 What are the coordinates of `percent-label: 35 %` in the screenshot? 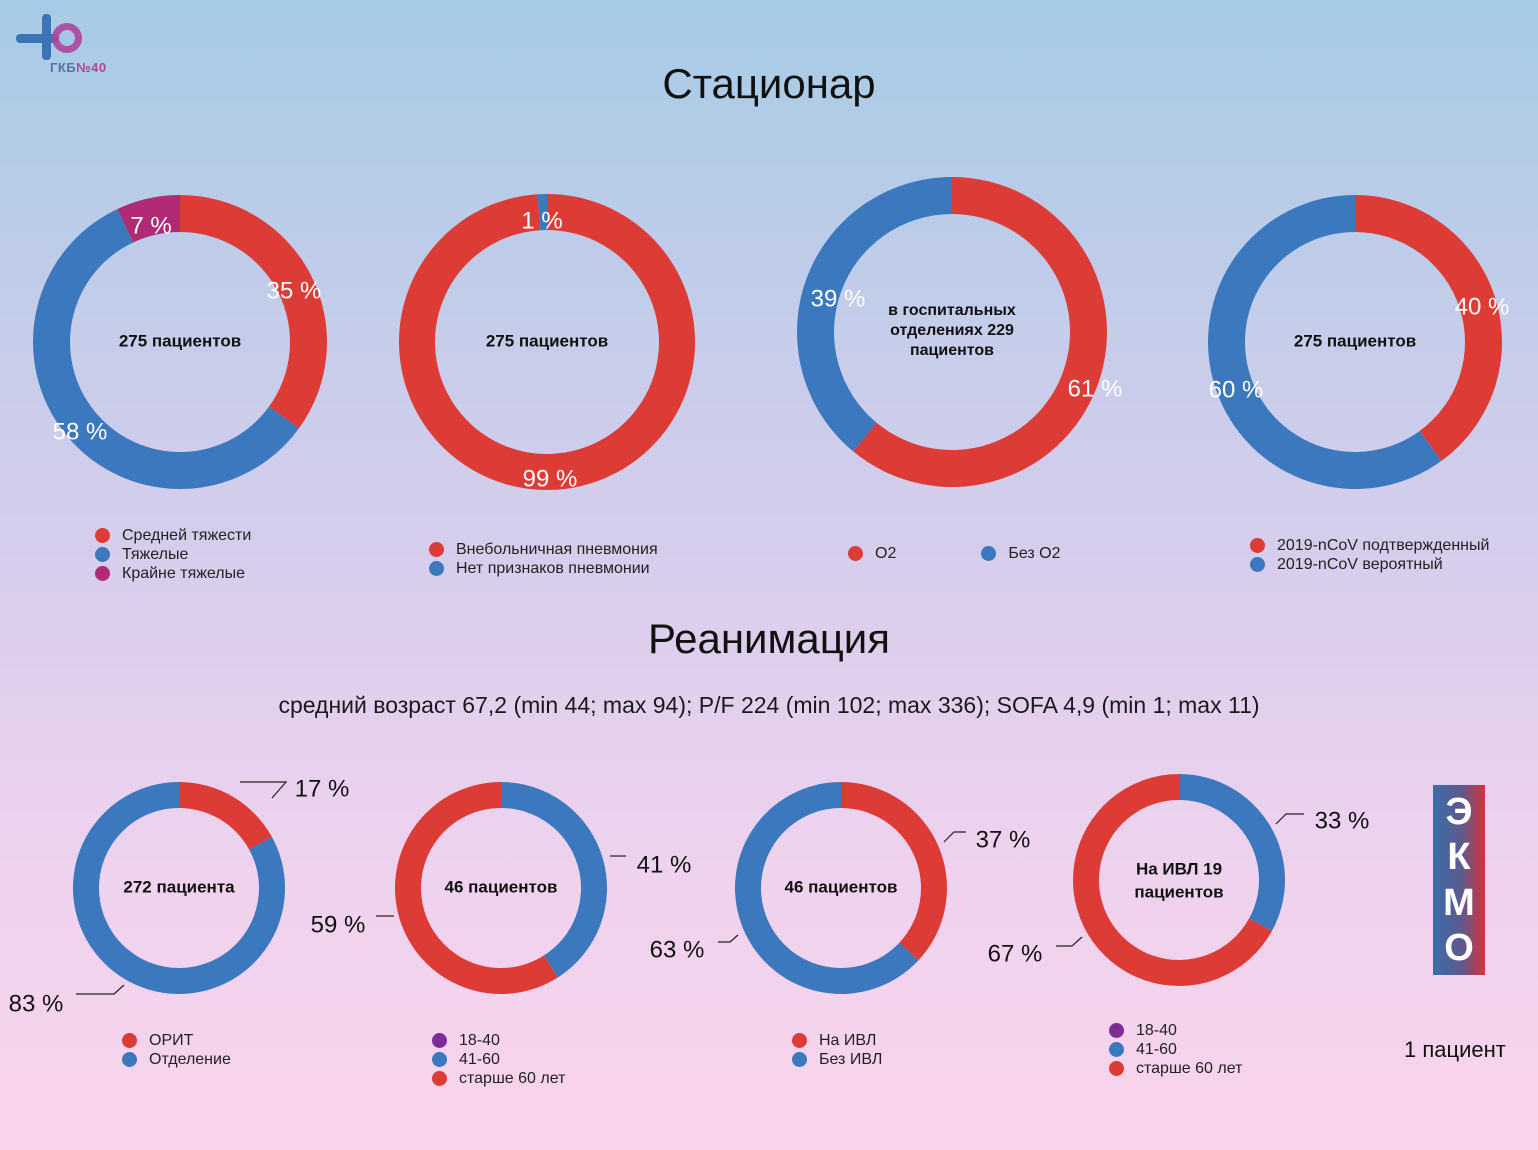 It's located at (294, 290).